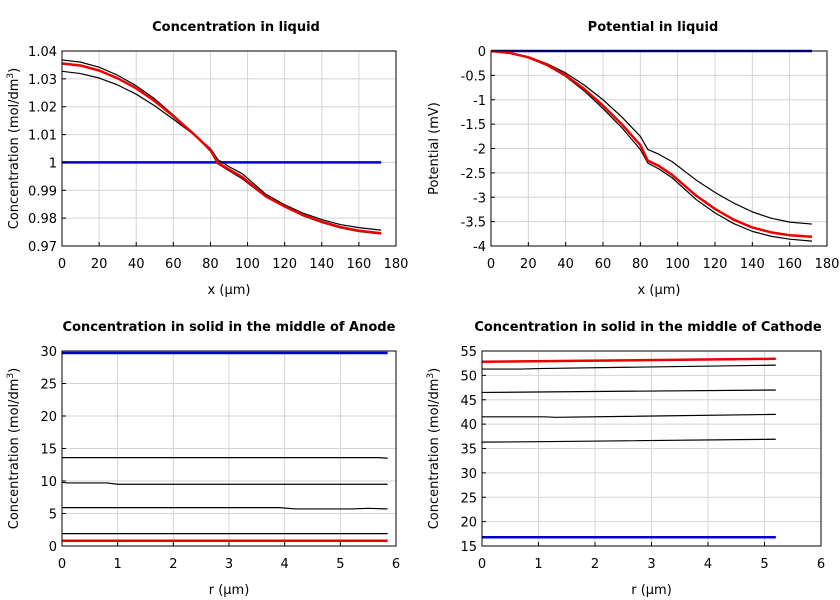  Describe the element at coordinates (42, 219) in the screenshot. I see `y-tick-label: 0.98` at that location.